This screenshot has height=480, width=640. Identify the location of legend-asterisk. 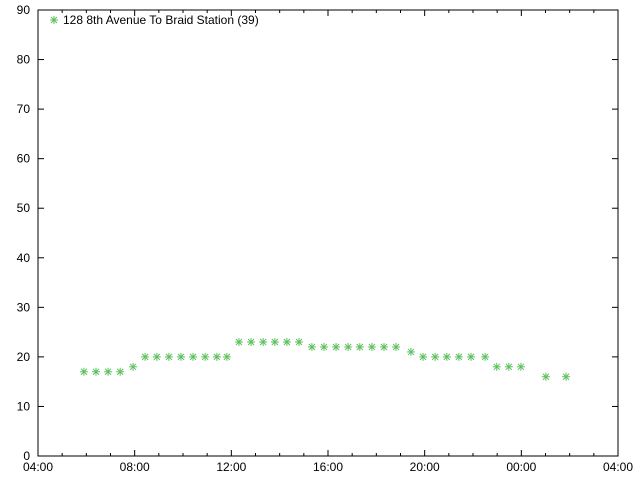
(54, 20).